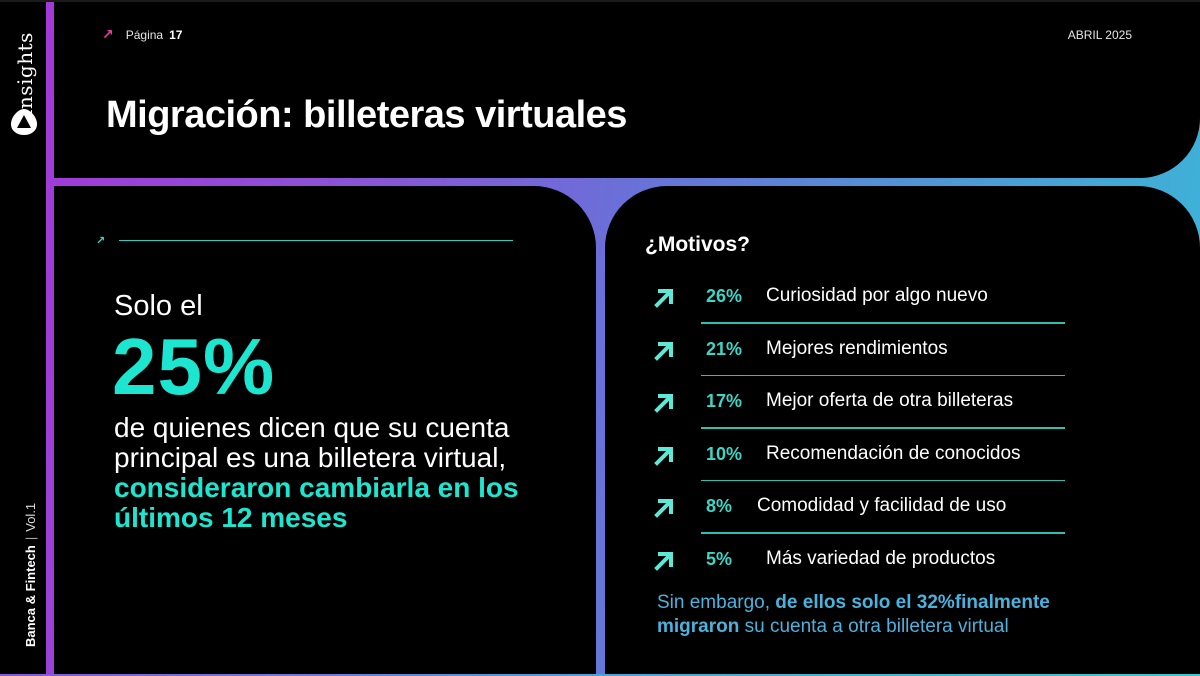 The image size is (1200, 676). Describe the element at coordinates (23, 338) in the screenshot. I see `sidebar: insights Banca & Fintech | Vol.1` at that location.